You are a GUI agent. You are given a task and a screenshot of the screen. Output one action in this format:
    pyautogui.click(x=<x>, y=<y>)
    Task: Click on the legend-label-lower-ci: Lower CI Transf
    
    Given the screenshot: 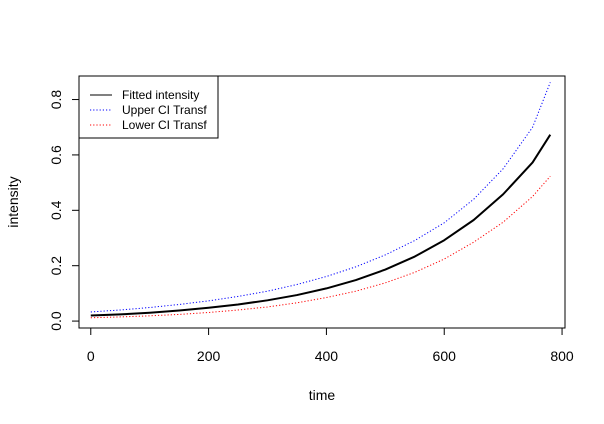 What is the action you would take?
    pyautogui.click(x=164, y=125)
    